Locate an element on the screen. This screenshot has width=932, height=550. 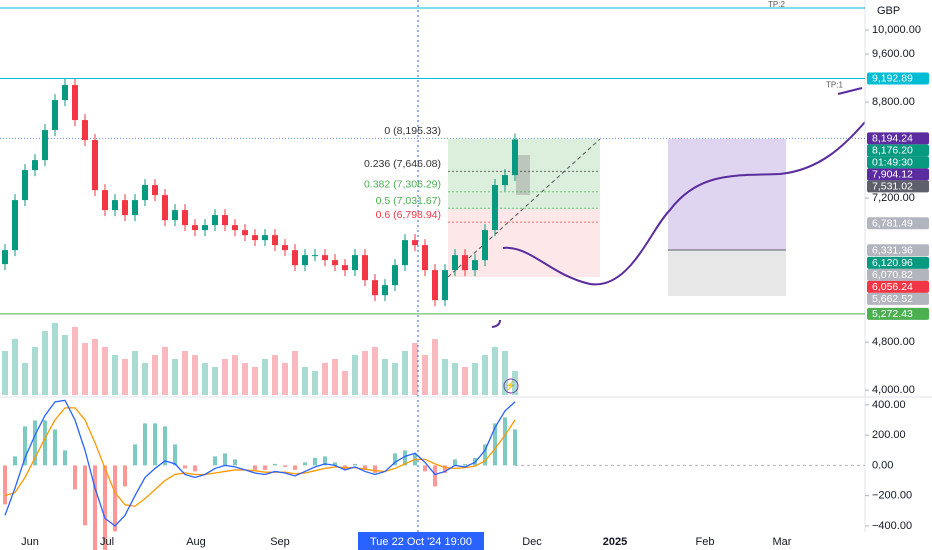
price-label-text: 6,056.24 is located at coordinates (892, 287).